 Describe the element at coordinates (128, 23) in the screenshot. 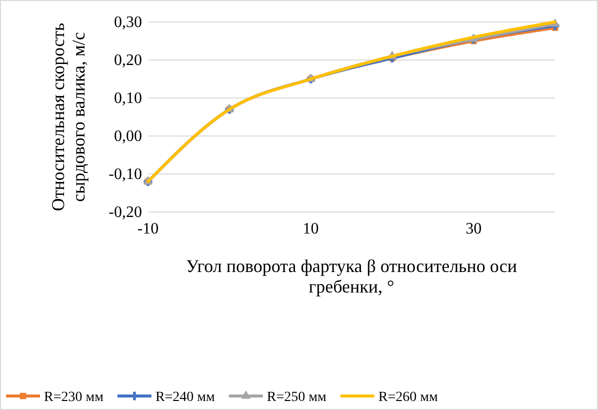

I see `y-tick-label: 0,30` at that location.